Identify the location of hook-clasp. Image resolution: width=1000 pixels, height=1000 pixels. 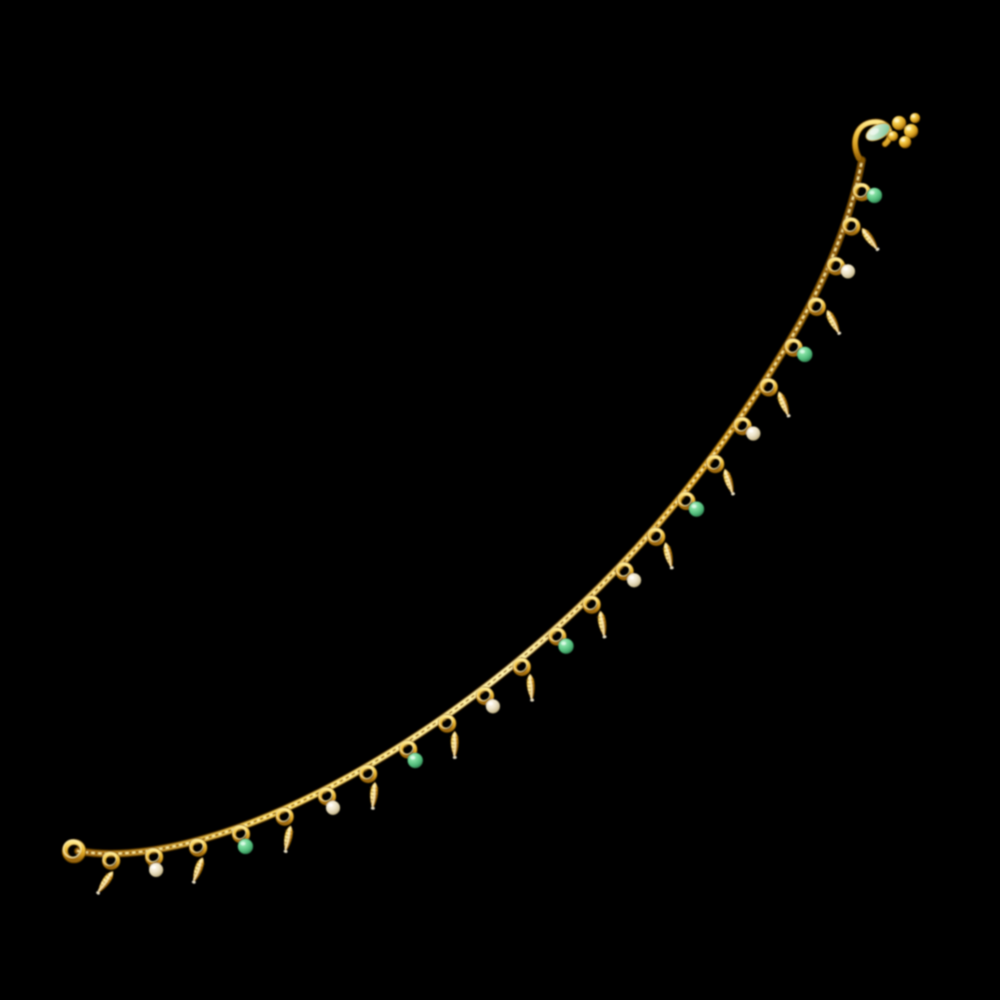
(886, 137).